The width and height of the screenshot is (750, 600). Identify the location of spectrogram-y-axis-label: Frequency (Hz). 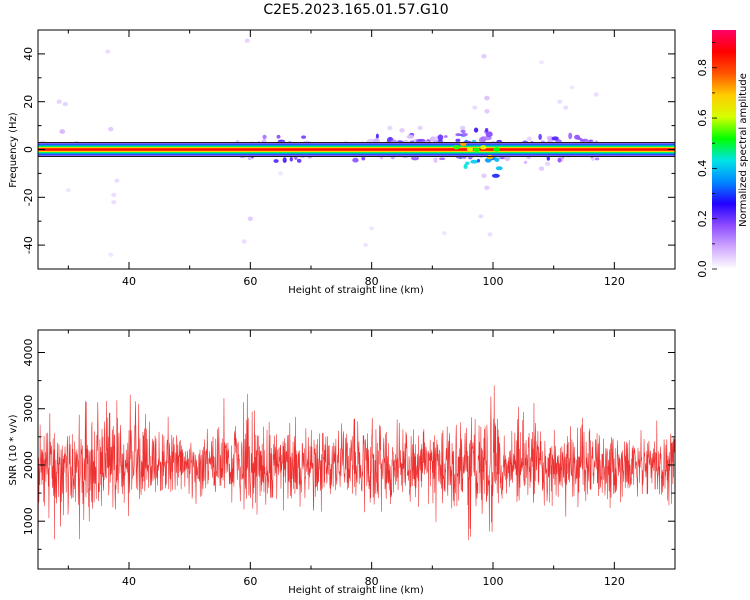
(13, 150).